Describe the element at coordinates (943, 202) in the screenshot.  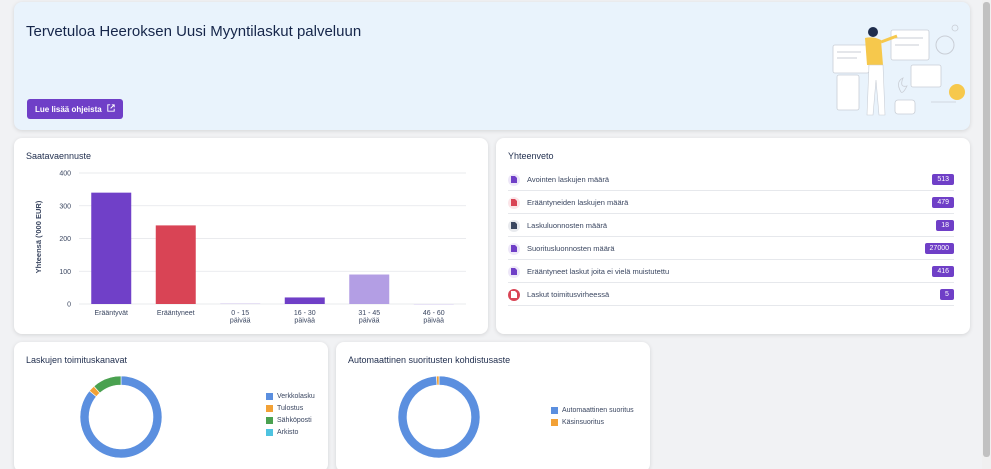
I see `summary-count-badge: 479` at that location.